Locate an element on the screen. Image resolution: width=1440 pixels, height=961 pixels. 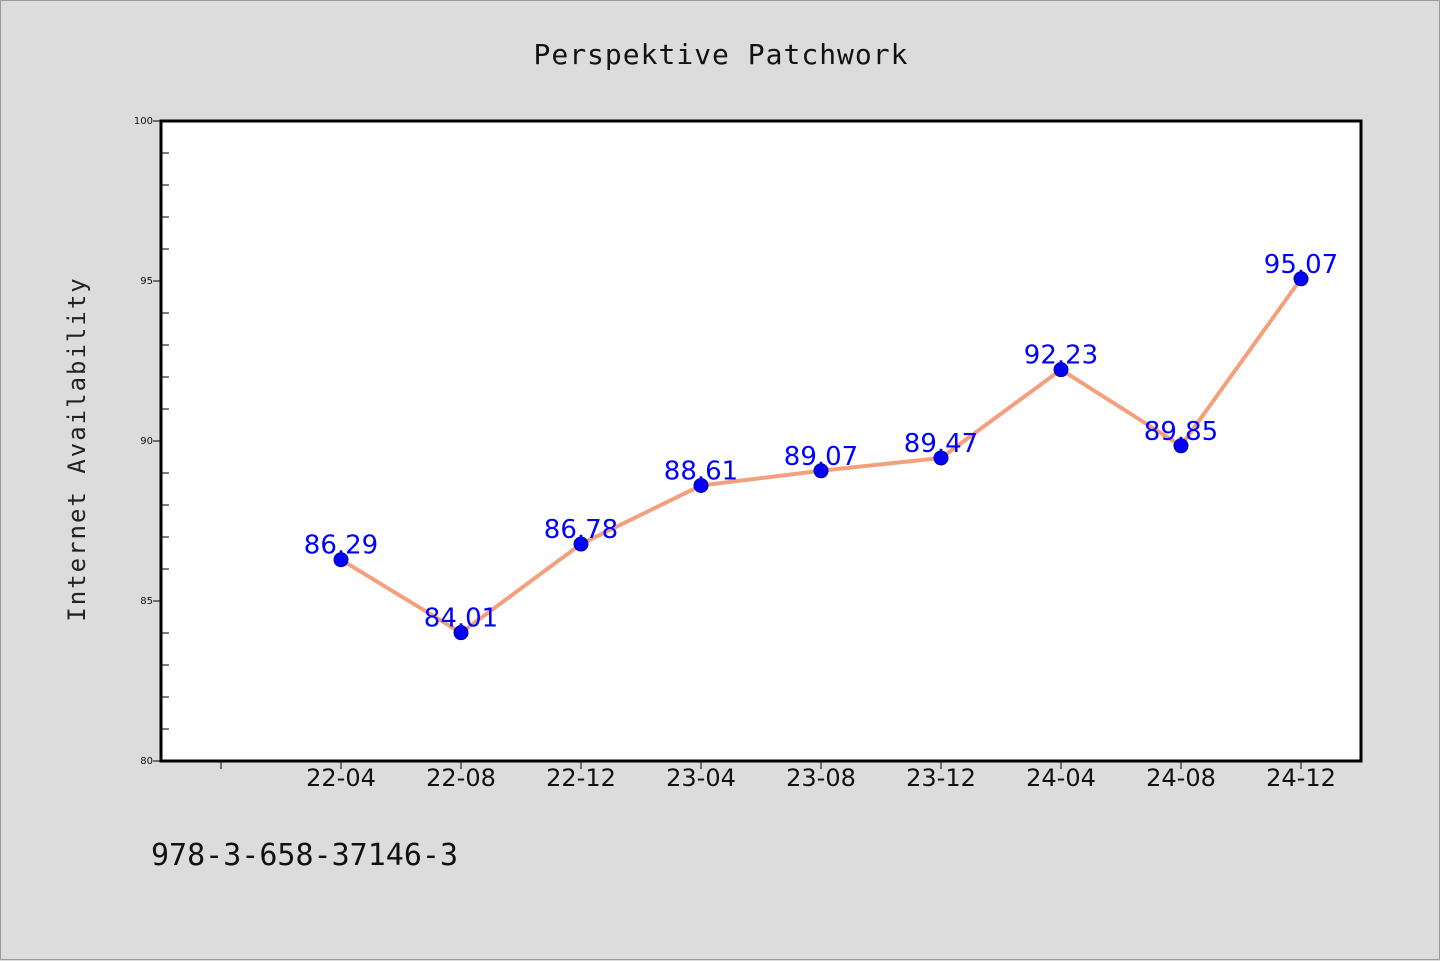
y-axis: 80 85 90 95 100 is located at coordinates (147, 441).